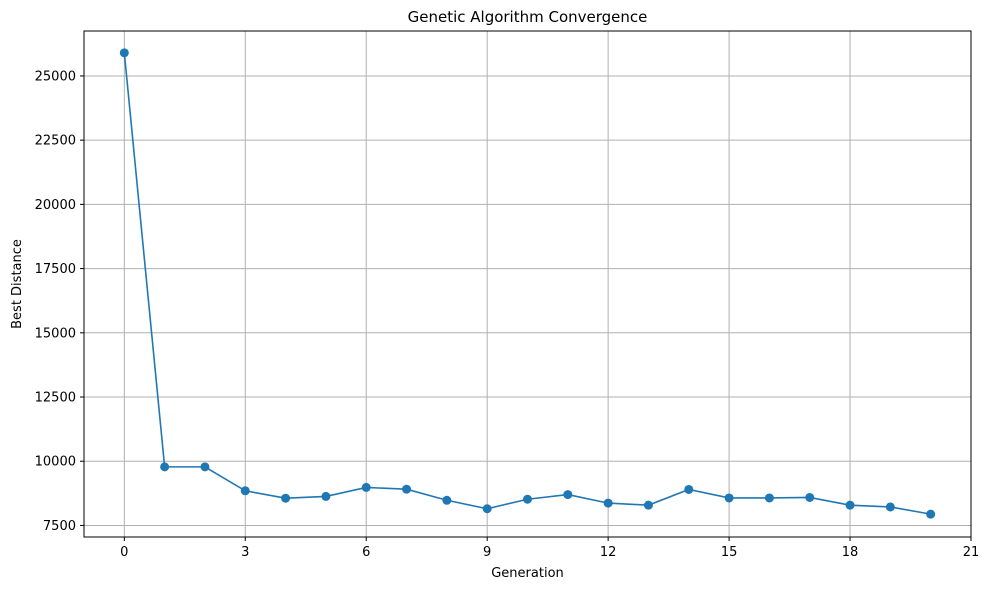 The image size is (989, 590). What do you see at coordinates (528, 17) in the screenshot?
I see `chart-title: Genetic Algorithm Convergence` at bounding box center [528, 17].